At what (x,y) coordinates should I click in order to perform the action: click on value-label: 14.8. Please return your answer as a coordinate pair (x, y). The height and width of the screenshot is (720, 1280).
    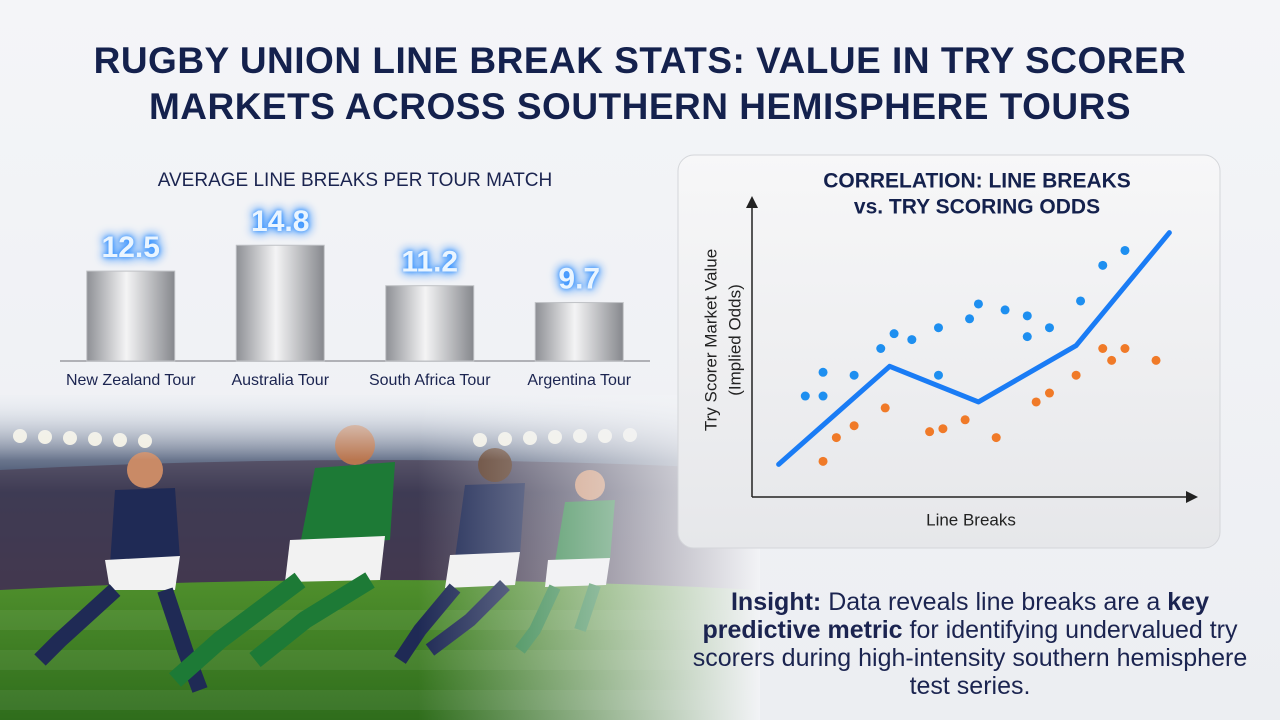
    Looking at the image, I should click on (280, 221).